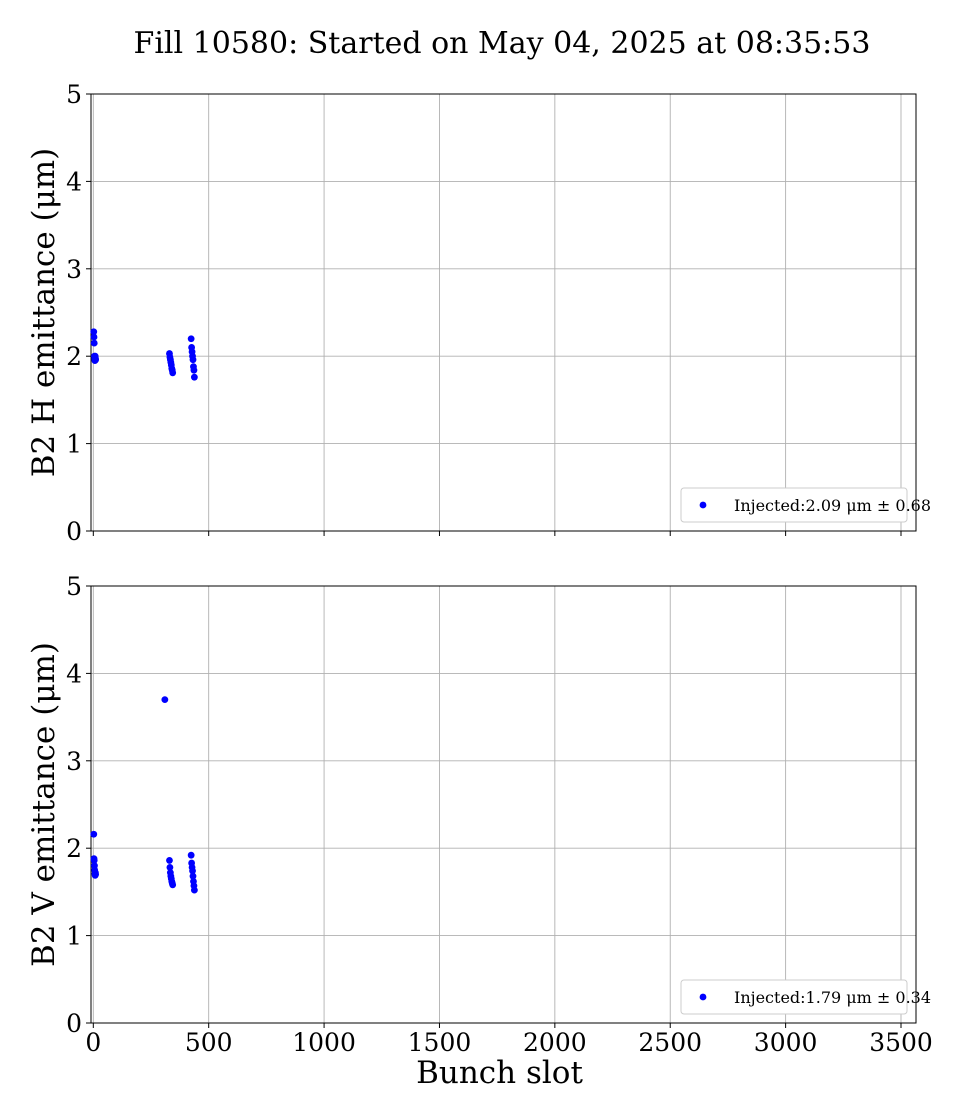 This screenshot has height=1120, width=960. I want to click on y-axis-label: B2 H emittance (μm), so click(44, 313).